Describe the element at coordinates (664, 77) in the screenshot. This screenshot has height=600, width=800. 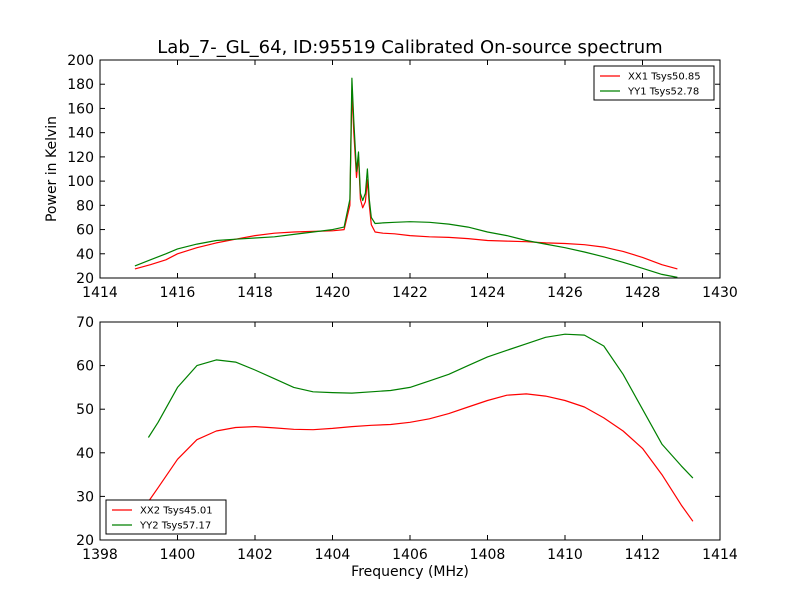
I see `legend-label: XX1 Tsys50.85` at that location.